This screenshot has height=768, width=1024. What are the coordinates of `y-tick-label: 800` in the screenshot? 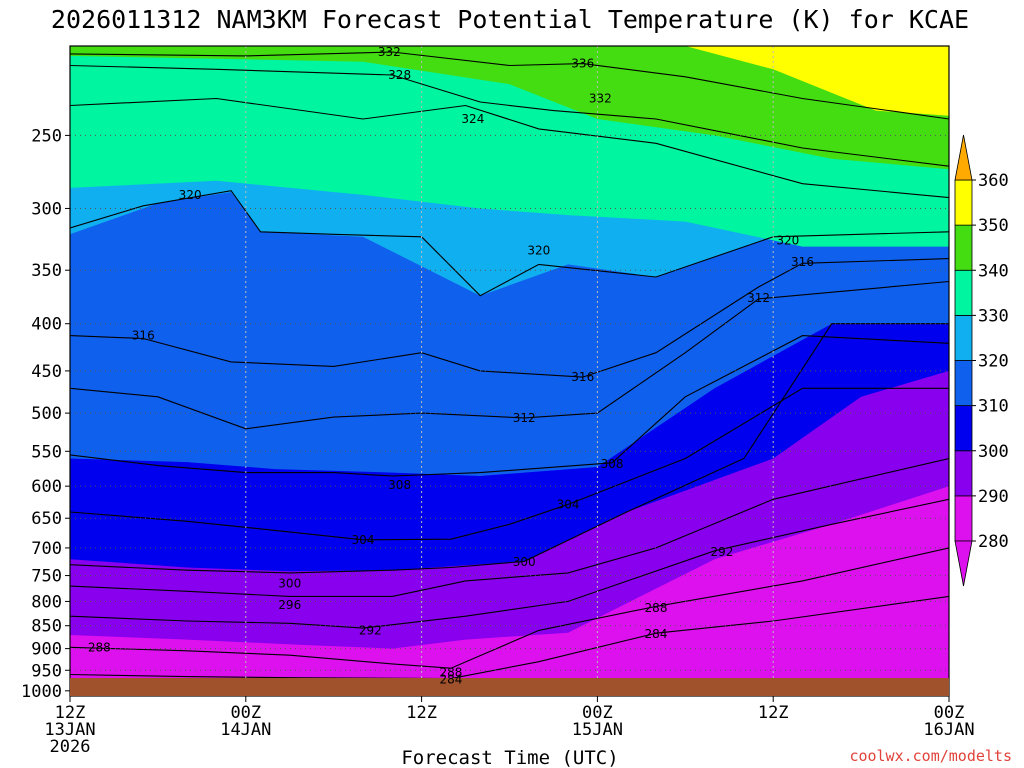 It's located at (46, 602).